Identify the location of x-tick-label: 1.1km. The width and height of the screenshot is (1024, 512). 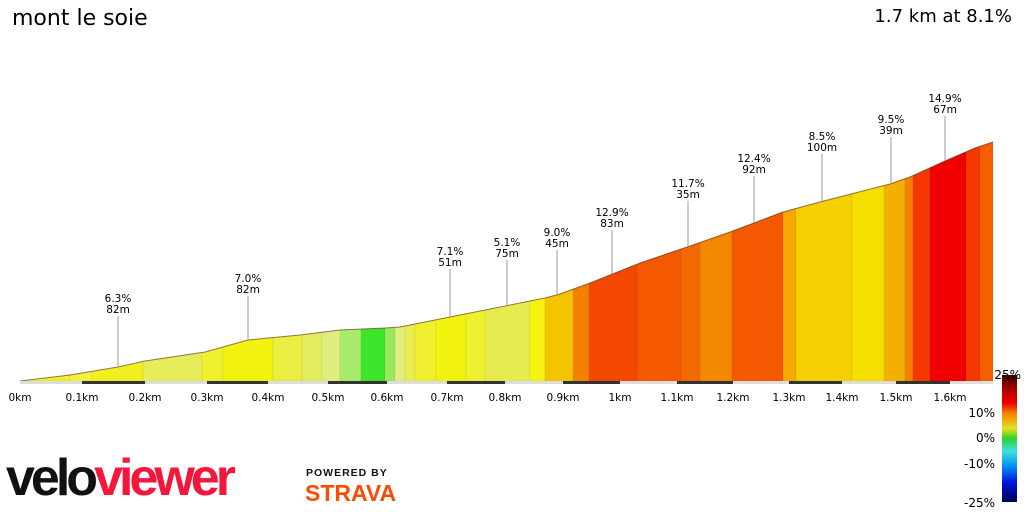
(676, 398).